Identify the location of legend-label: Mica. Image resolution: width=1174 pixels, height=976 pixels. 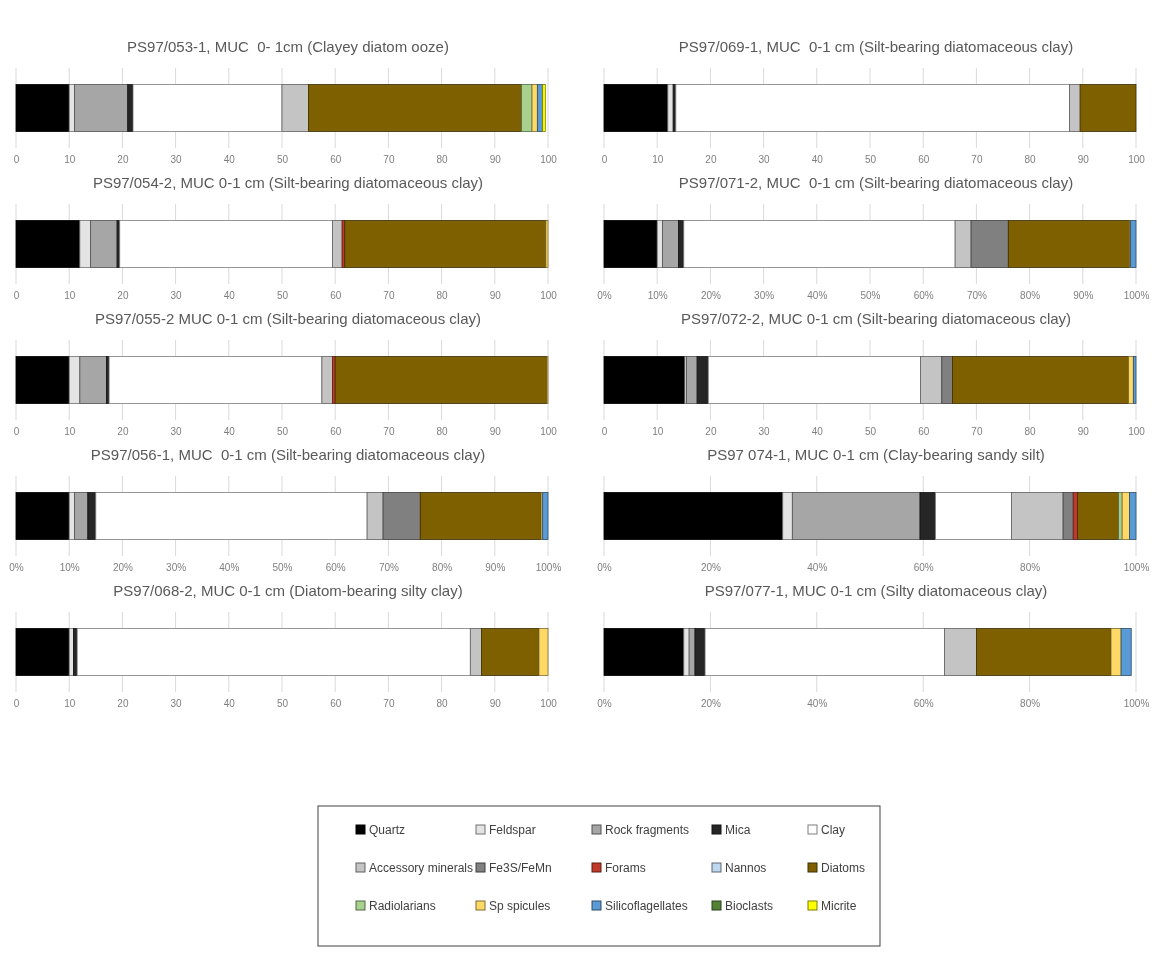
(738, 830).